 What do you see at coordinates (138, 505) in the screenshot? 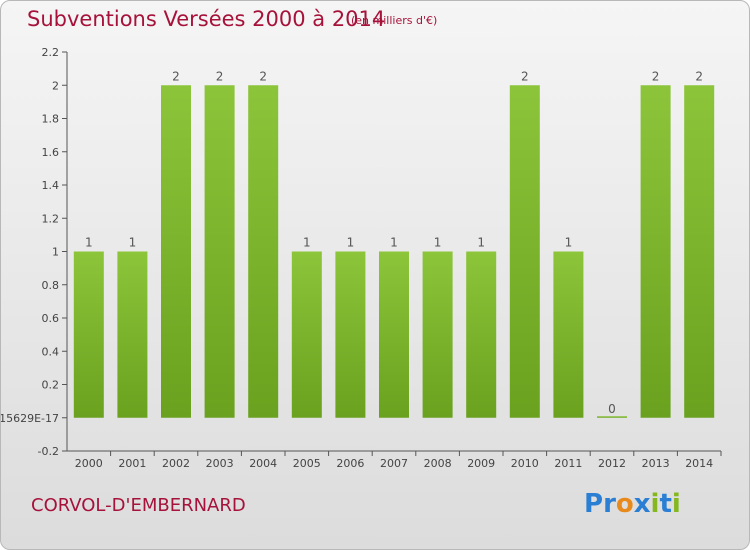
I see `commune-name: CORVOL-D'EMBERNARD` at bounding box center [138, 505].